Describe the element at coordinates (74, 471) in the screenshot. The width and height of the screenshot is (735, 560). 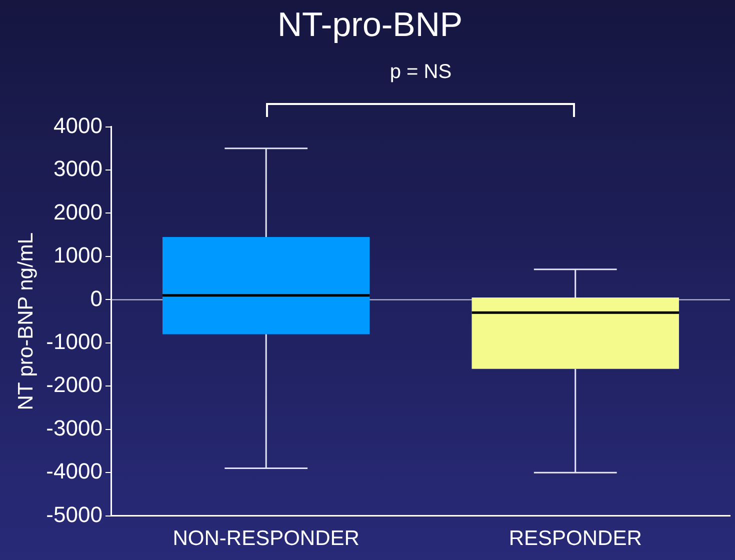
I see `y-tick-label: -4000` at that location.